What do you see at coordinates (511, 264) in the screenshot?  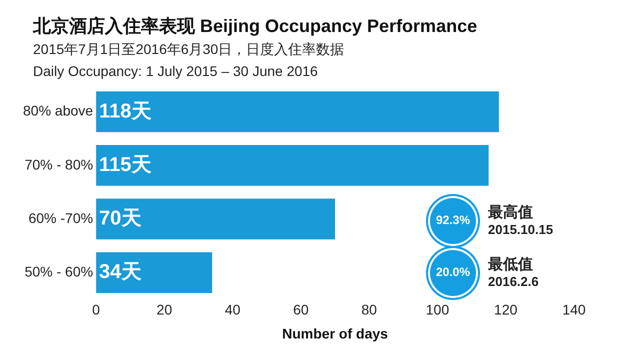 I see `annotation: 最低值` at bounding box center [511, 264].